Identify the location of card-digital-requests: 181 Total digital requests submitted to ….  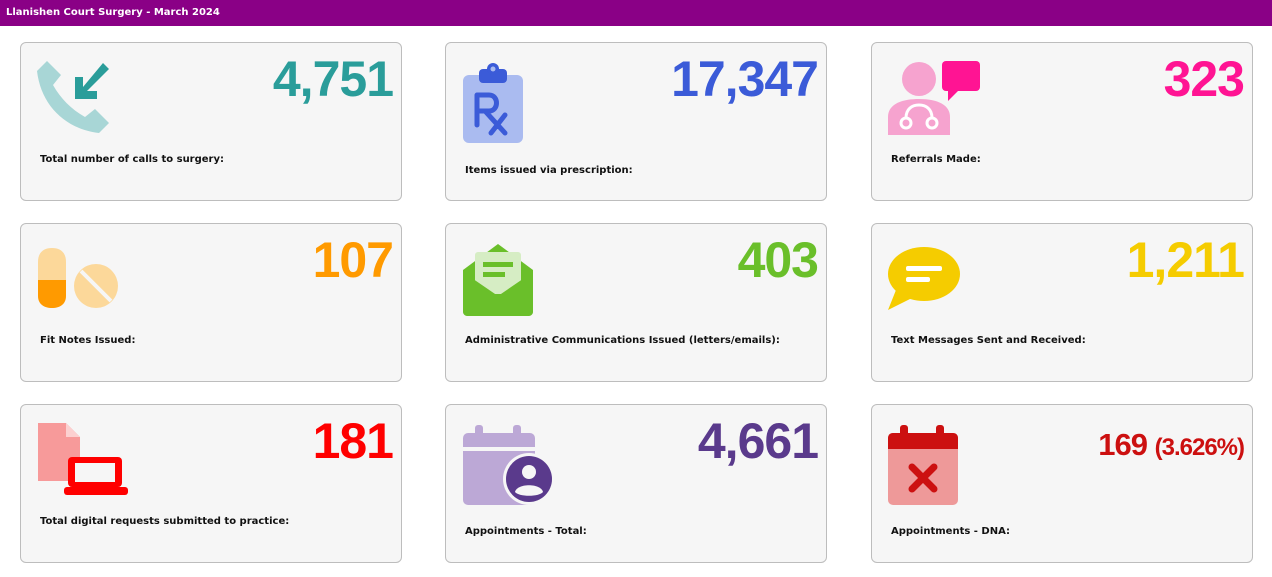
(211, 483).